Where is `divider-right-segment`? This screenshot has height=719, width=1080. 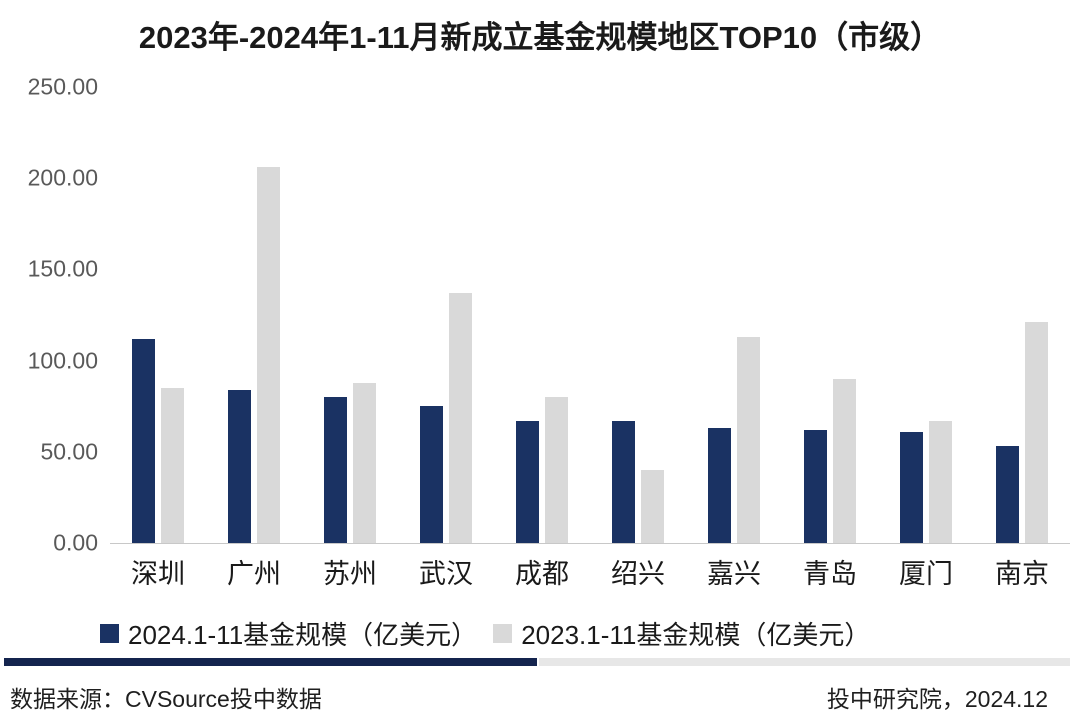
divider-right-segment is located at coordinates (804, 662).